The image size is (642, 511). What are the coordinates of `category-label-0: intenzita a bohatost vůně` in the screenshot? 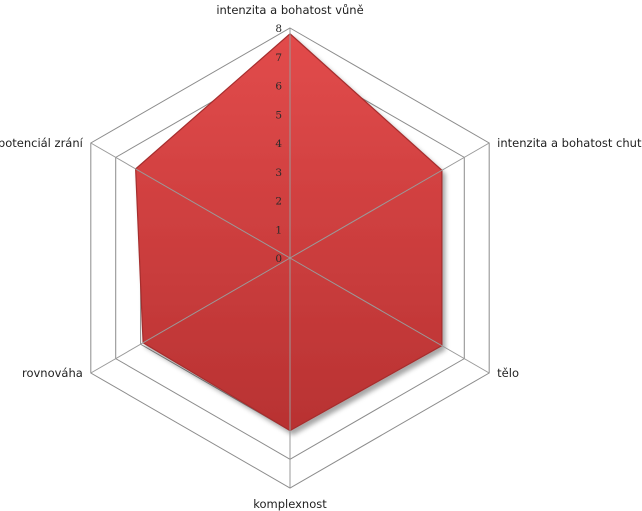 It's located at (289, 10).